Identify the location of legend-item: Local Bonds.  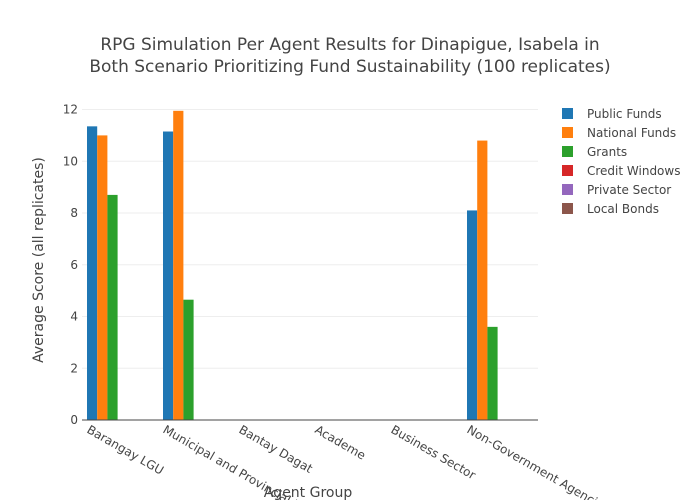
(610, 209).